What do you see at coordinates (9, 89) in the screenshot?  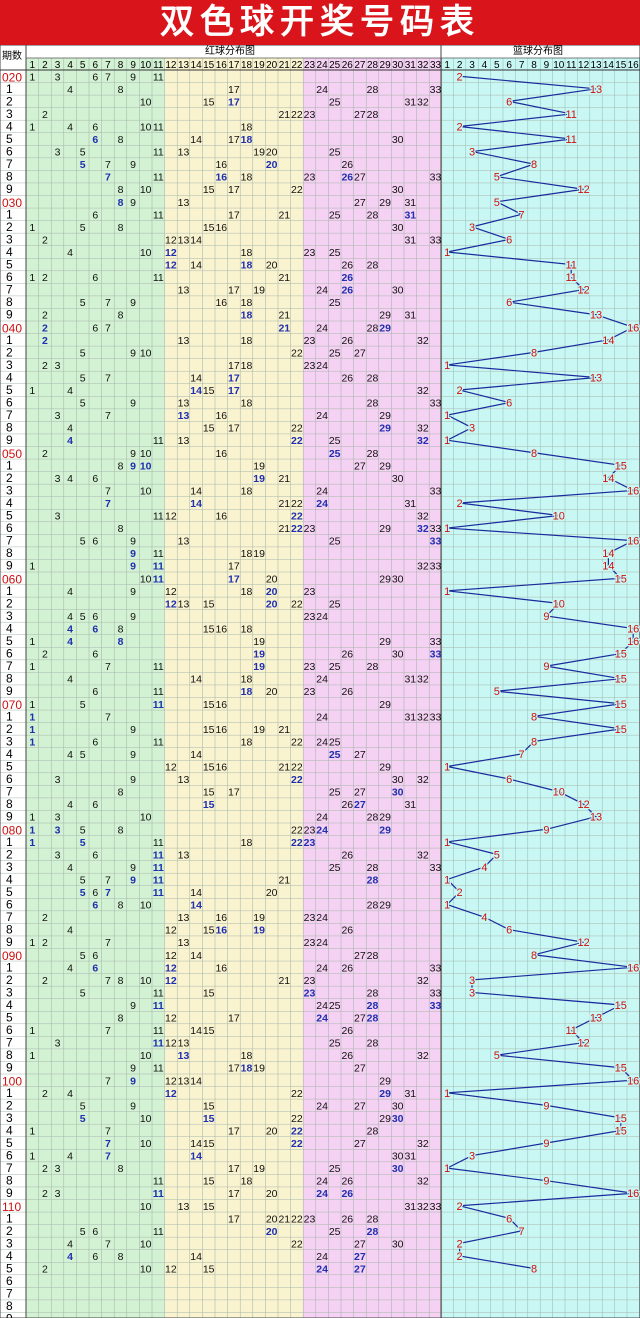 I see `period-label: 1` at bounding box center [9, 89].